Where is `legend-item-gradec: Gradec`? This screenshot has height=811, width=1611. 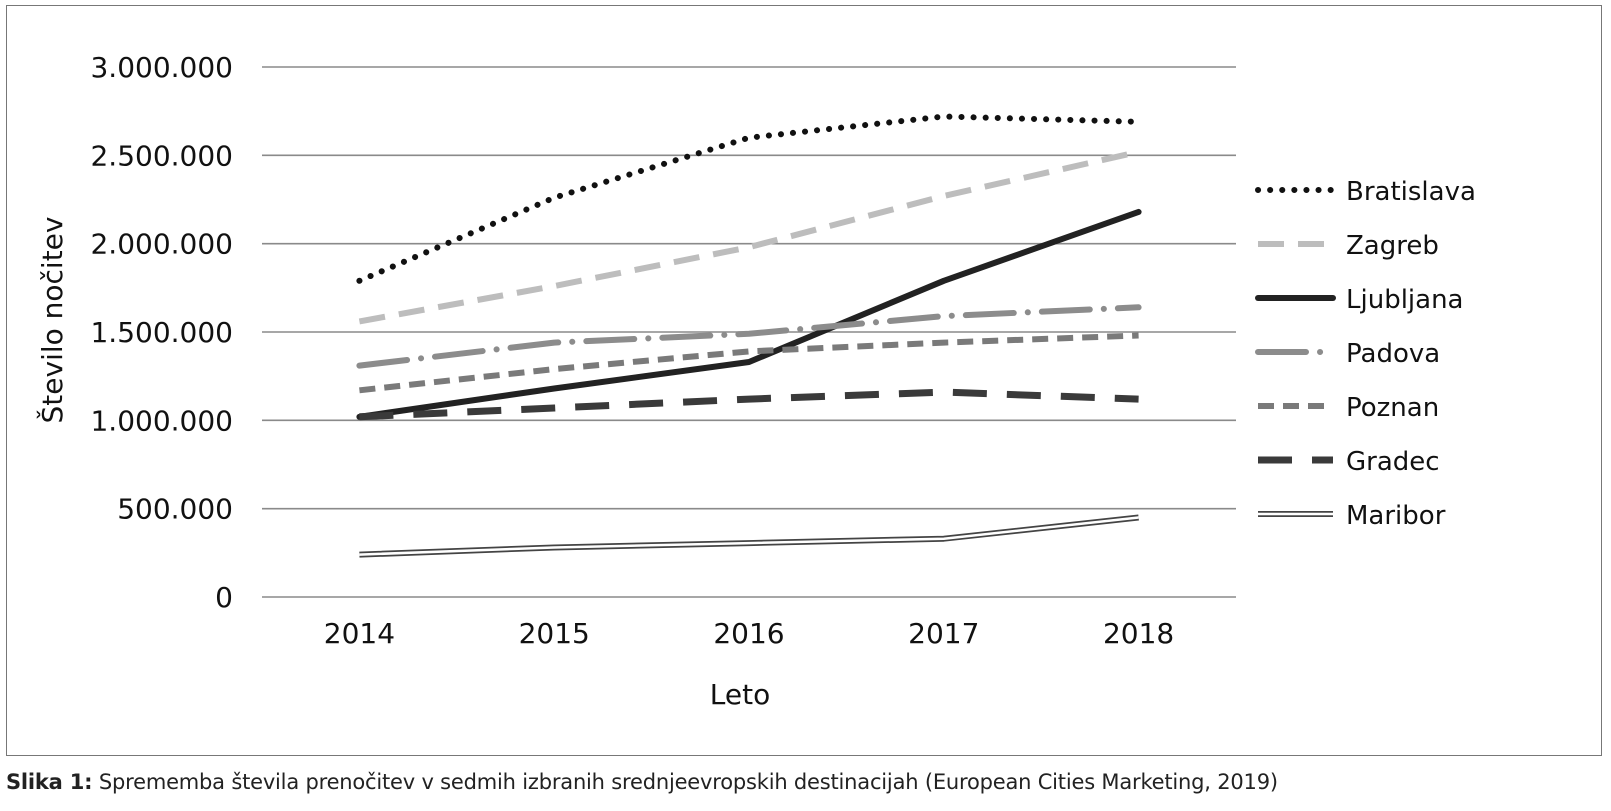 legend-item-gradec: Gradec is located at coordinates (1349, 462).